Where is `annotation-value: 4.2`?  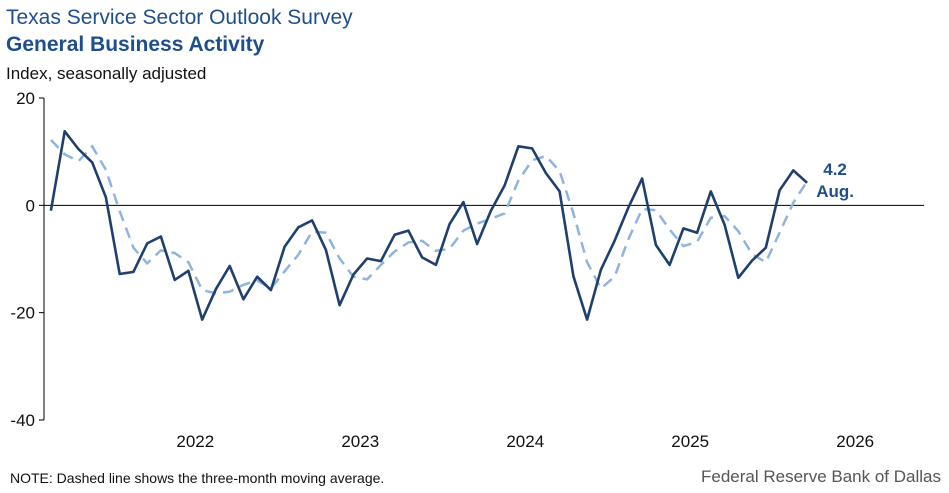
annotation-value: 4.2 is located at coordinates (835, 169).